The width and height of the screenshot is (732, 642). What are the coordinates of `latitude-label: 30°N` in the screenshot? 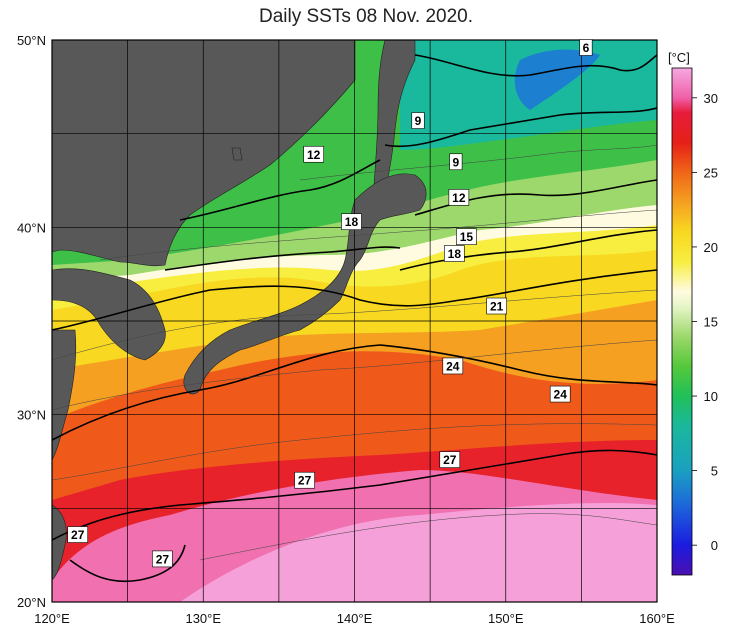 It's located at (31, 415).